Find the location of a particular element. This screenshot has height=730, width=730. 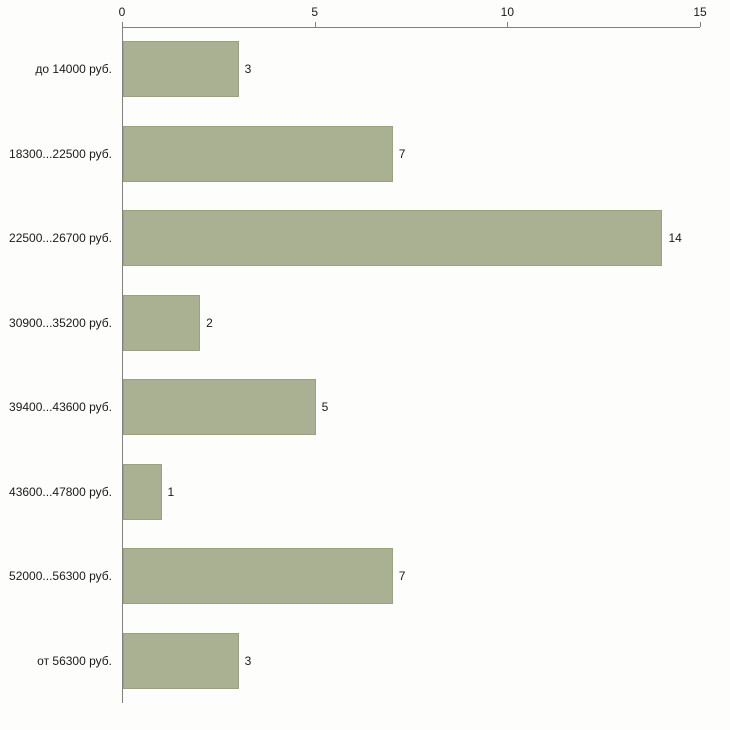

category-label: 43600...47800 руб. is located at coordinates (60, 491).